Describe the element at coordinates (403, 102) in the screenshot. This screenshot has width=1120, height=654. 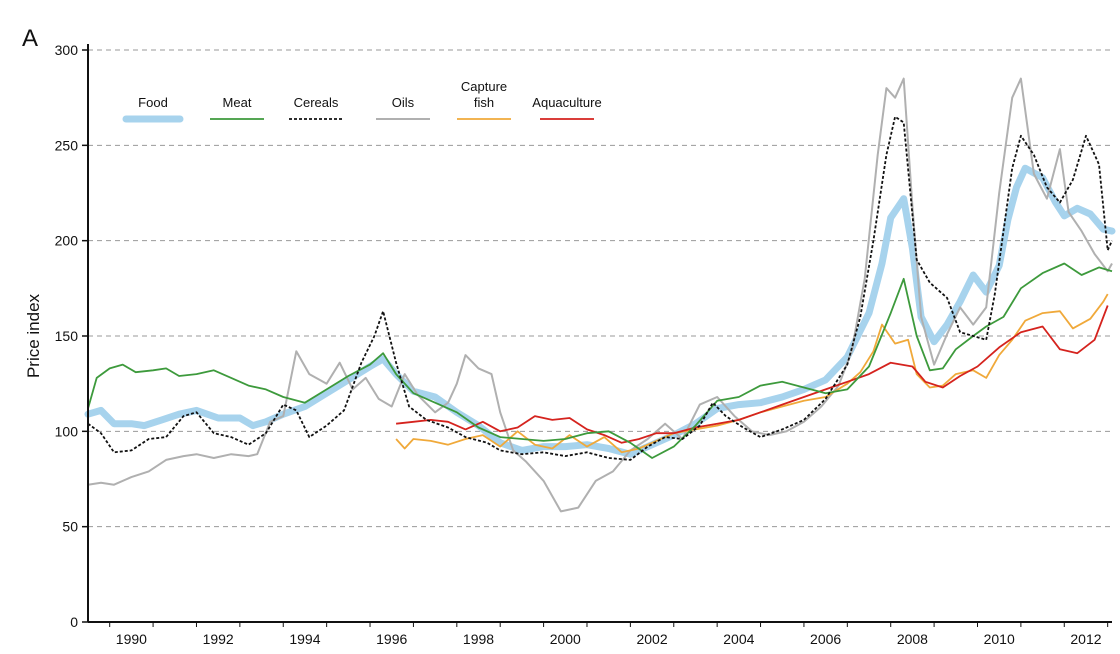
I see `legend-label: Oils` at that location.